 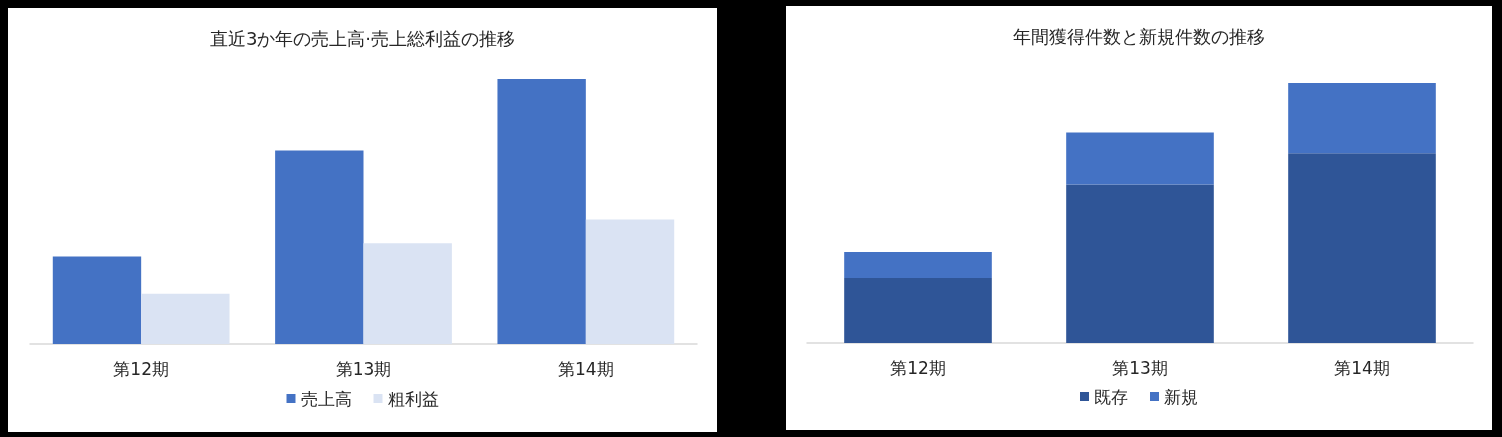 I want to click on legend-label: 売上高, so click(x=326, y=398).